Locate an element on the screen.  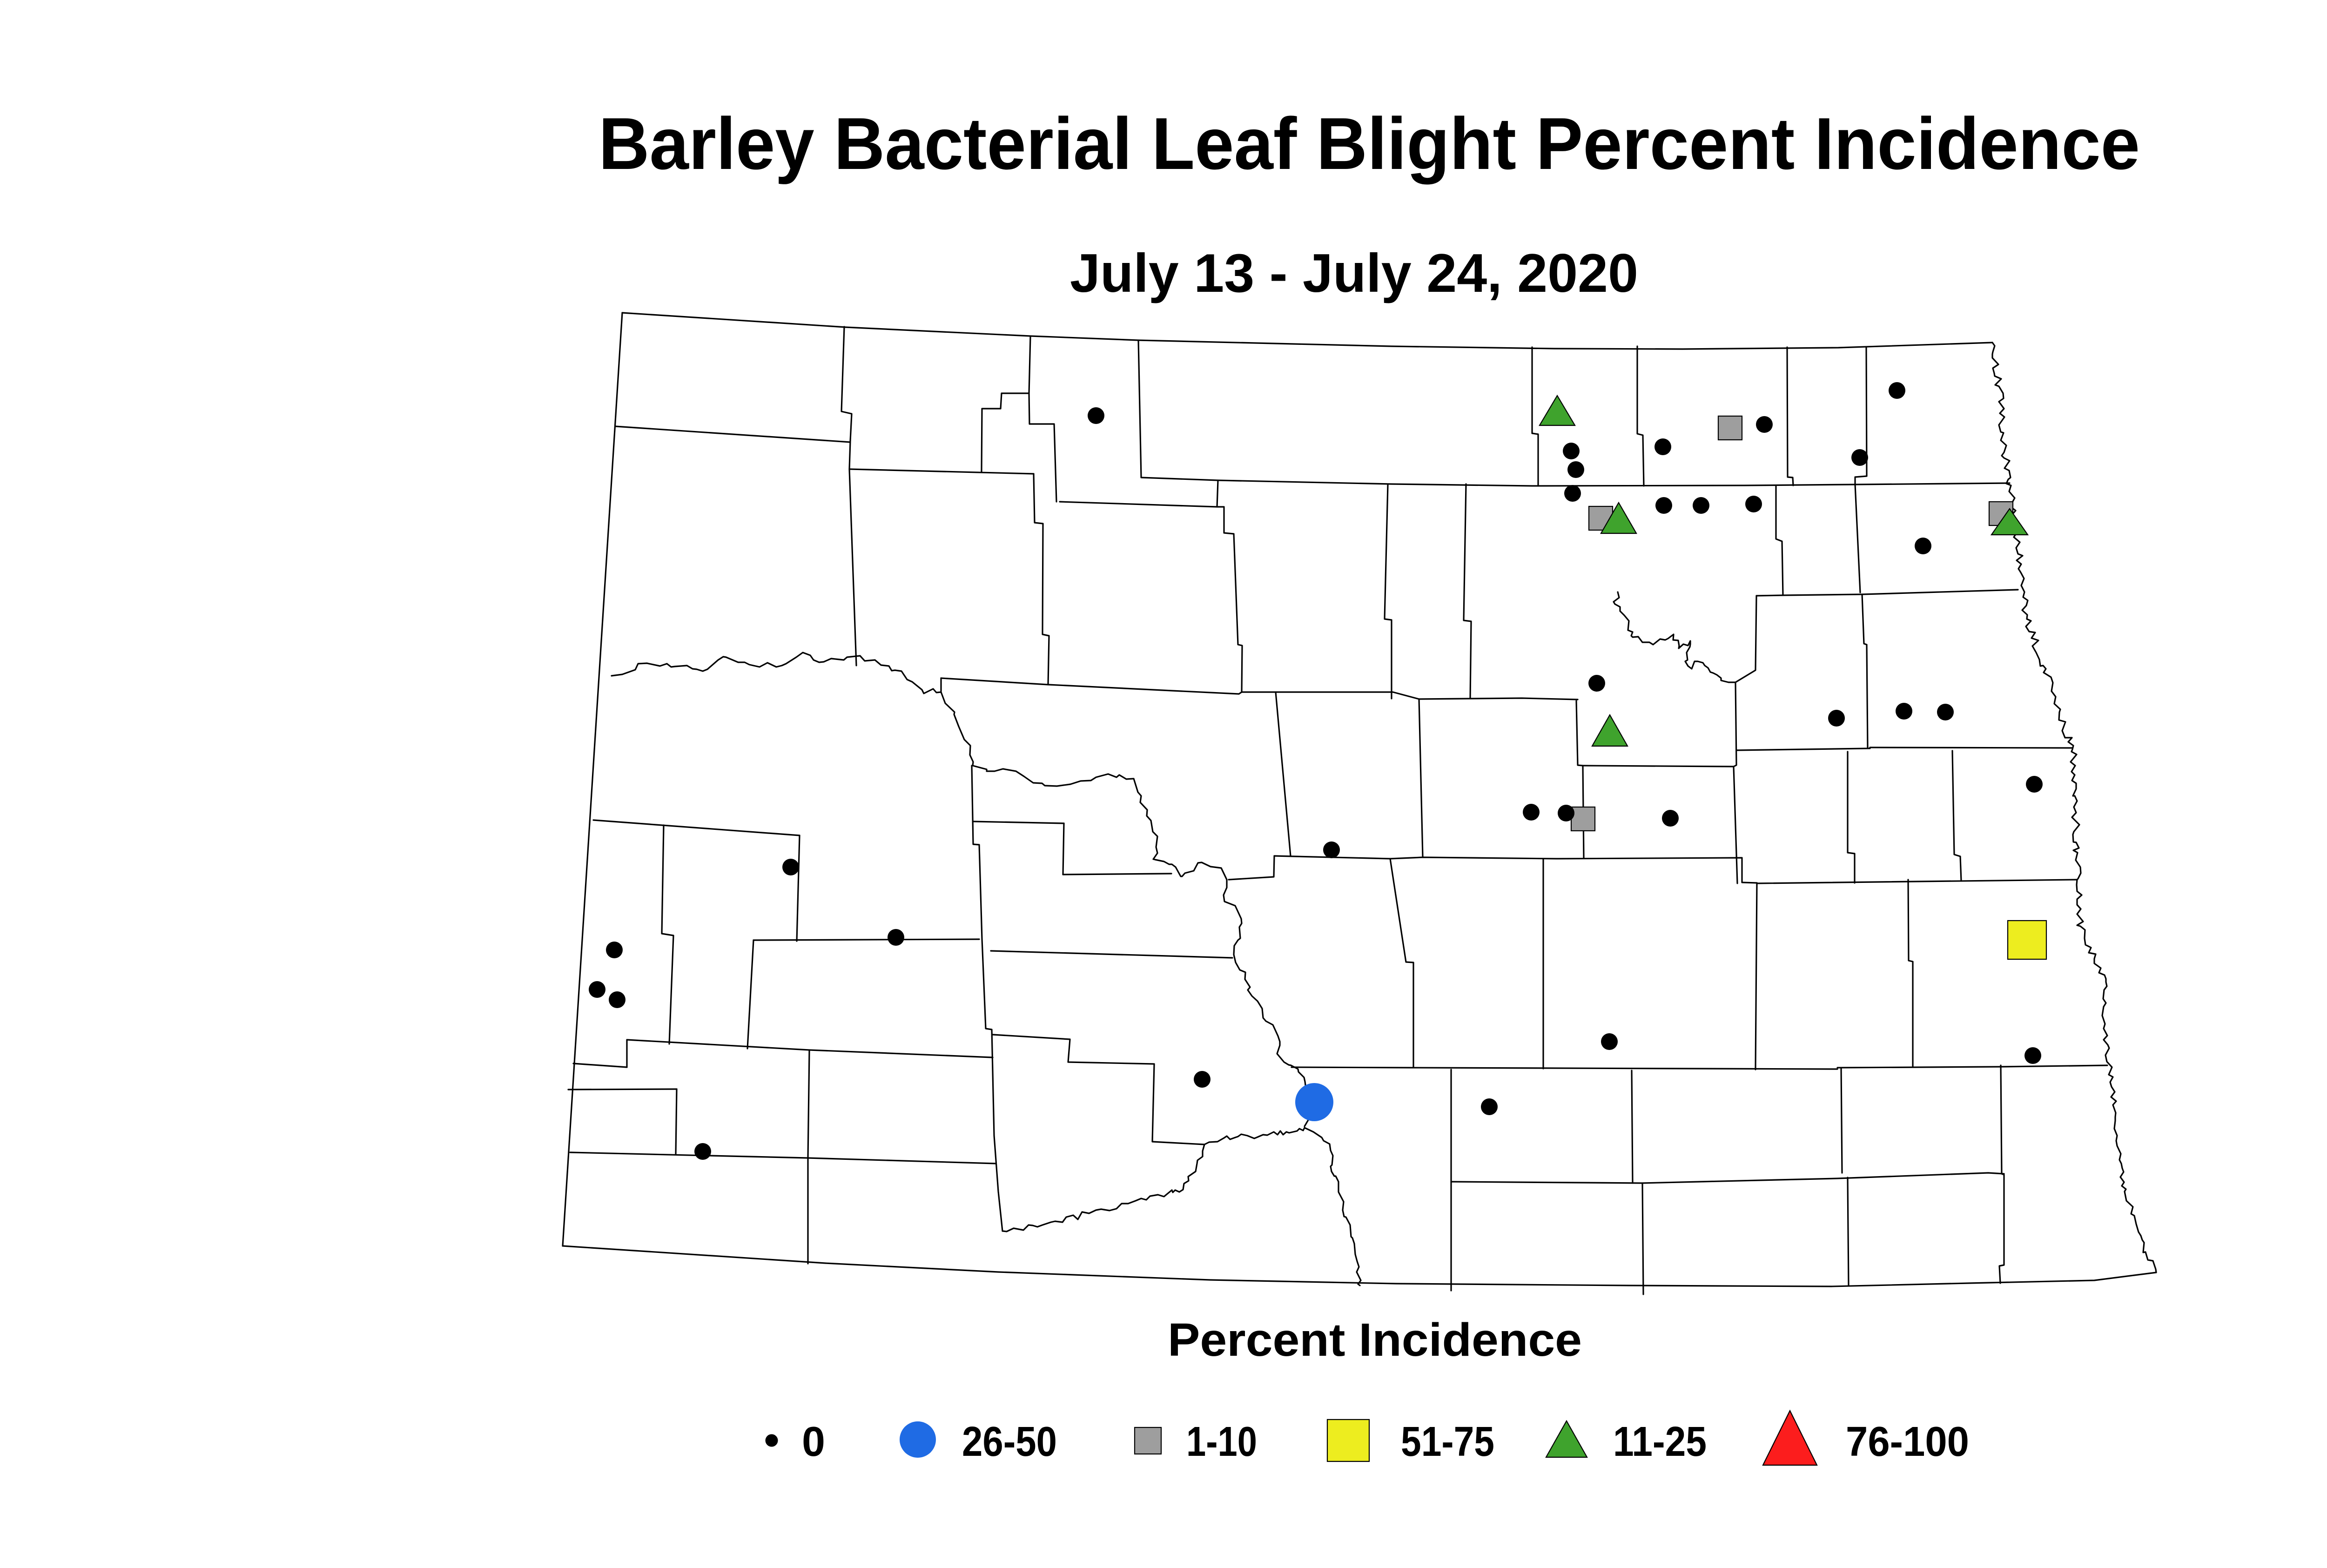
svg-text: 26-50 is located at coordinates (1009, 1442).